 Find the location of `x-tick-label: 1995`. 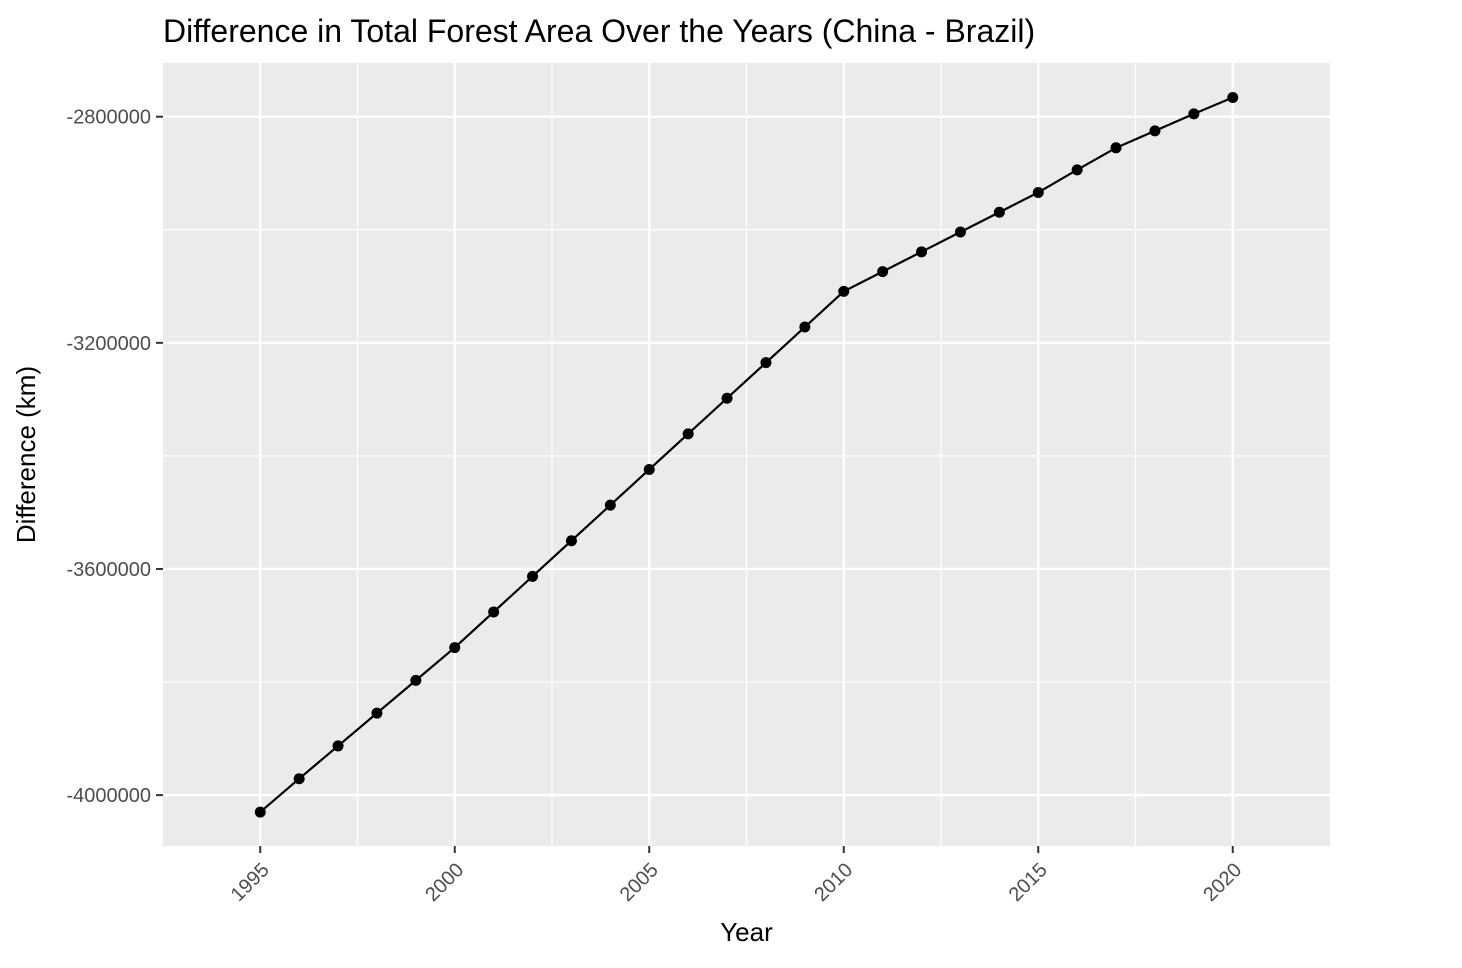

x-tick-label: 1995 is located at coordinates (250, 882).